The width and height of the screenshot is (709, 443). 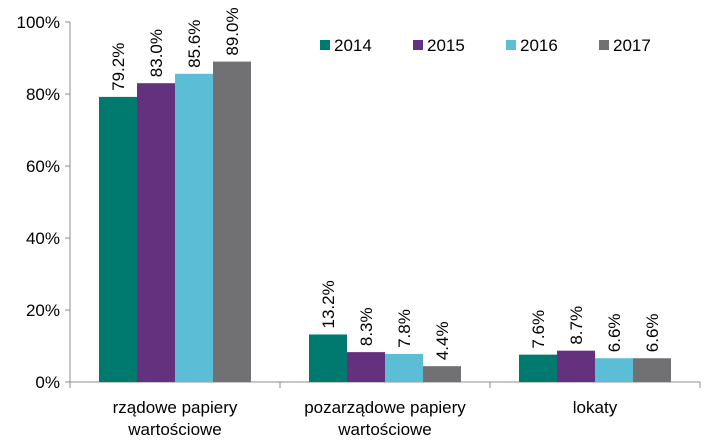 What do you see at coordinates (38, 22) in the screenshot?
I see `y-tick-label: 100%` at bounding box center [38, 22].